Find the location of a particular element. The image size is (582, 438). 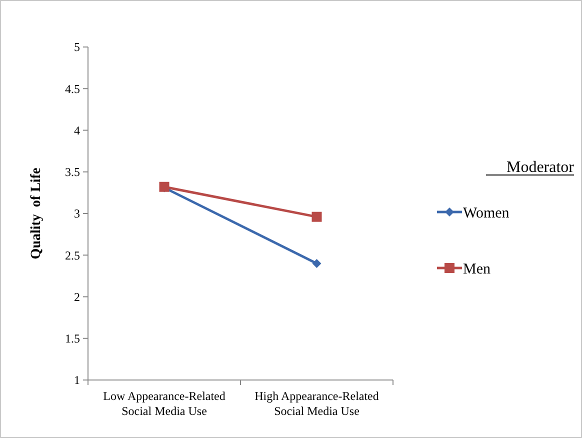

y-tick-label: 2.5 is located at coordinates (72, 255).